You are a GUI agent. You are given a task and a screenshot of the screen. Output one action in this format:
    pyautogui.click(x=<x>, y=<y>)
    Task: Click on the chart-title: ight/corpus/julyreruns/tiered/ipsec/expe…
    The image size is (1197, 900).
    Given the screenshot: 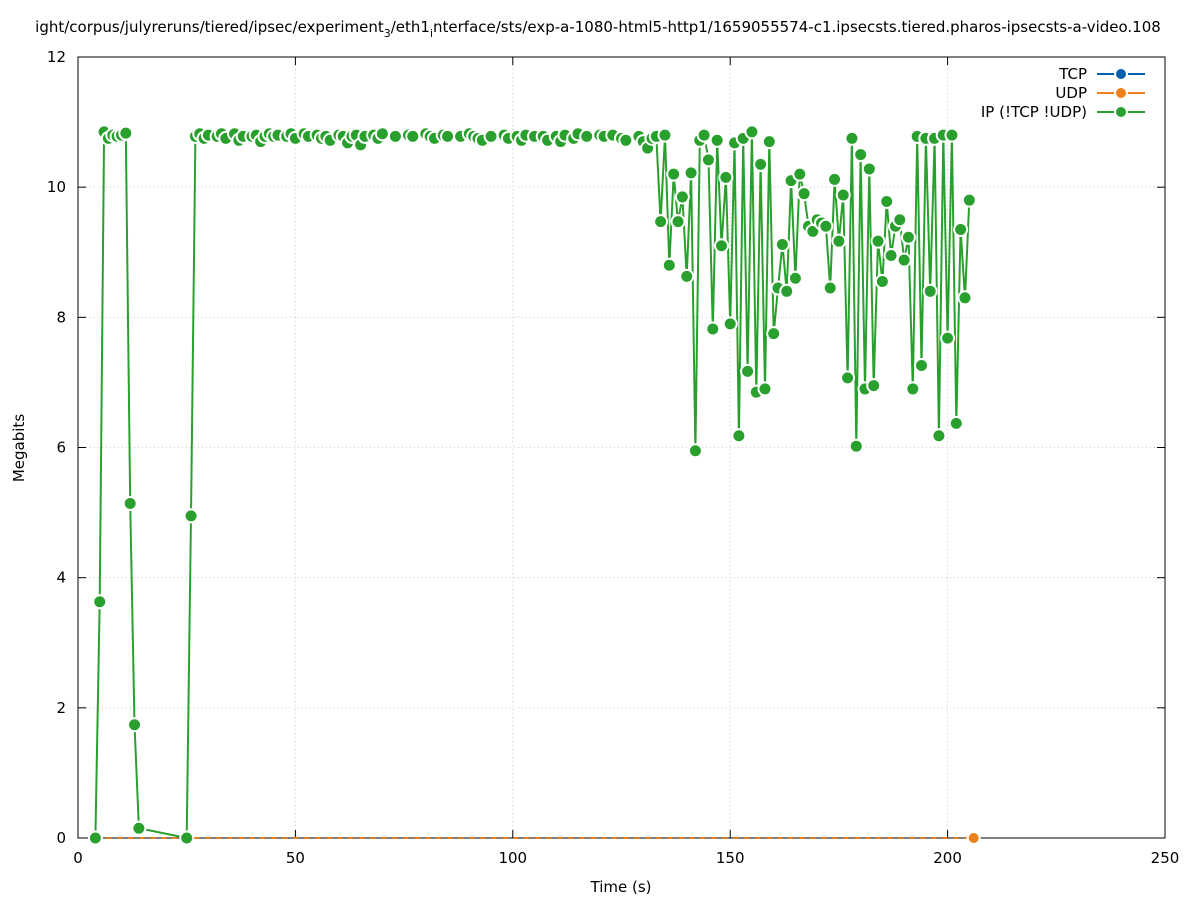 What is the action you would take?
    pyautogui.click(x=598, y=29)
    